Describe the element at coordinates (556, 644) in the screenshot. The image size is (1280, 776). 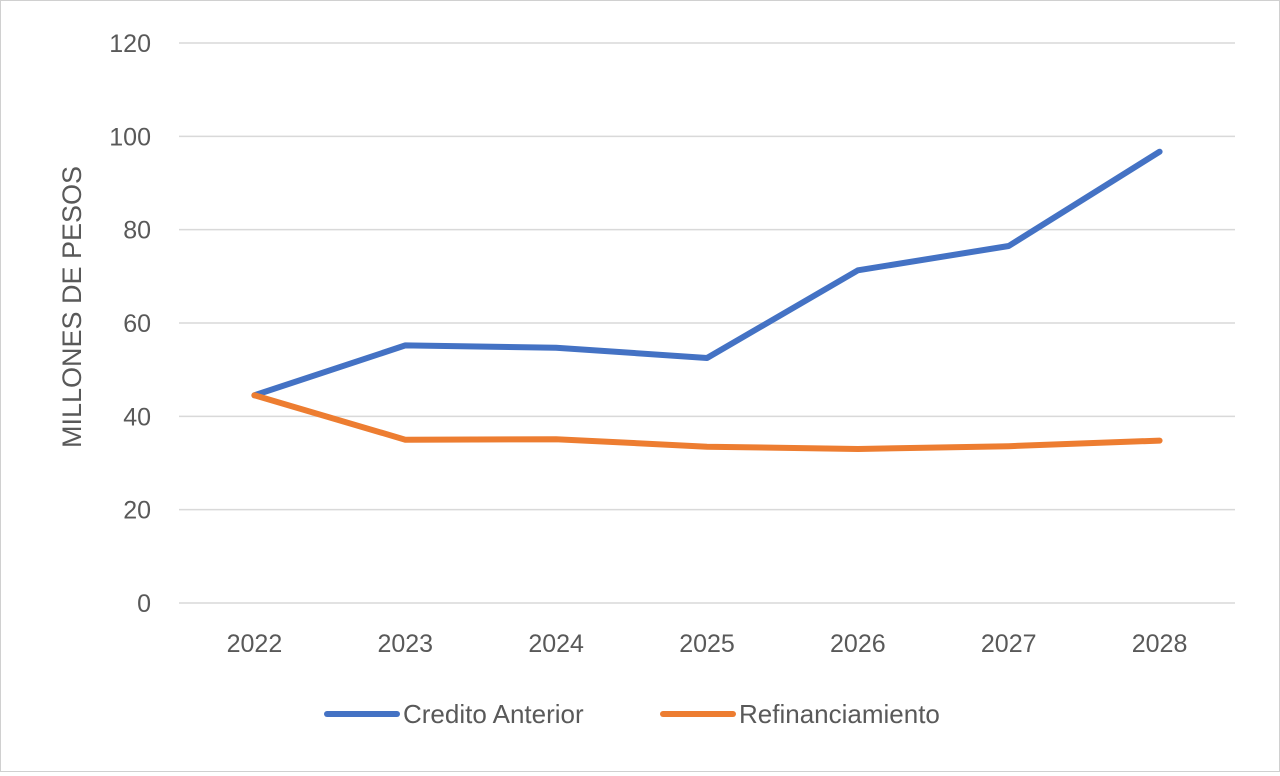
I see `x-tick-label: 2024` at that location.